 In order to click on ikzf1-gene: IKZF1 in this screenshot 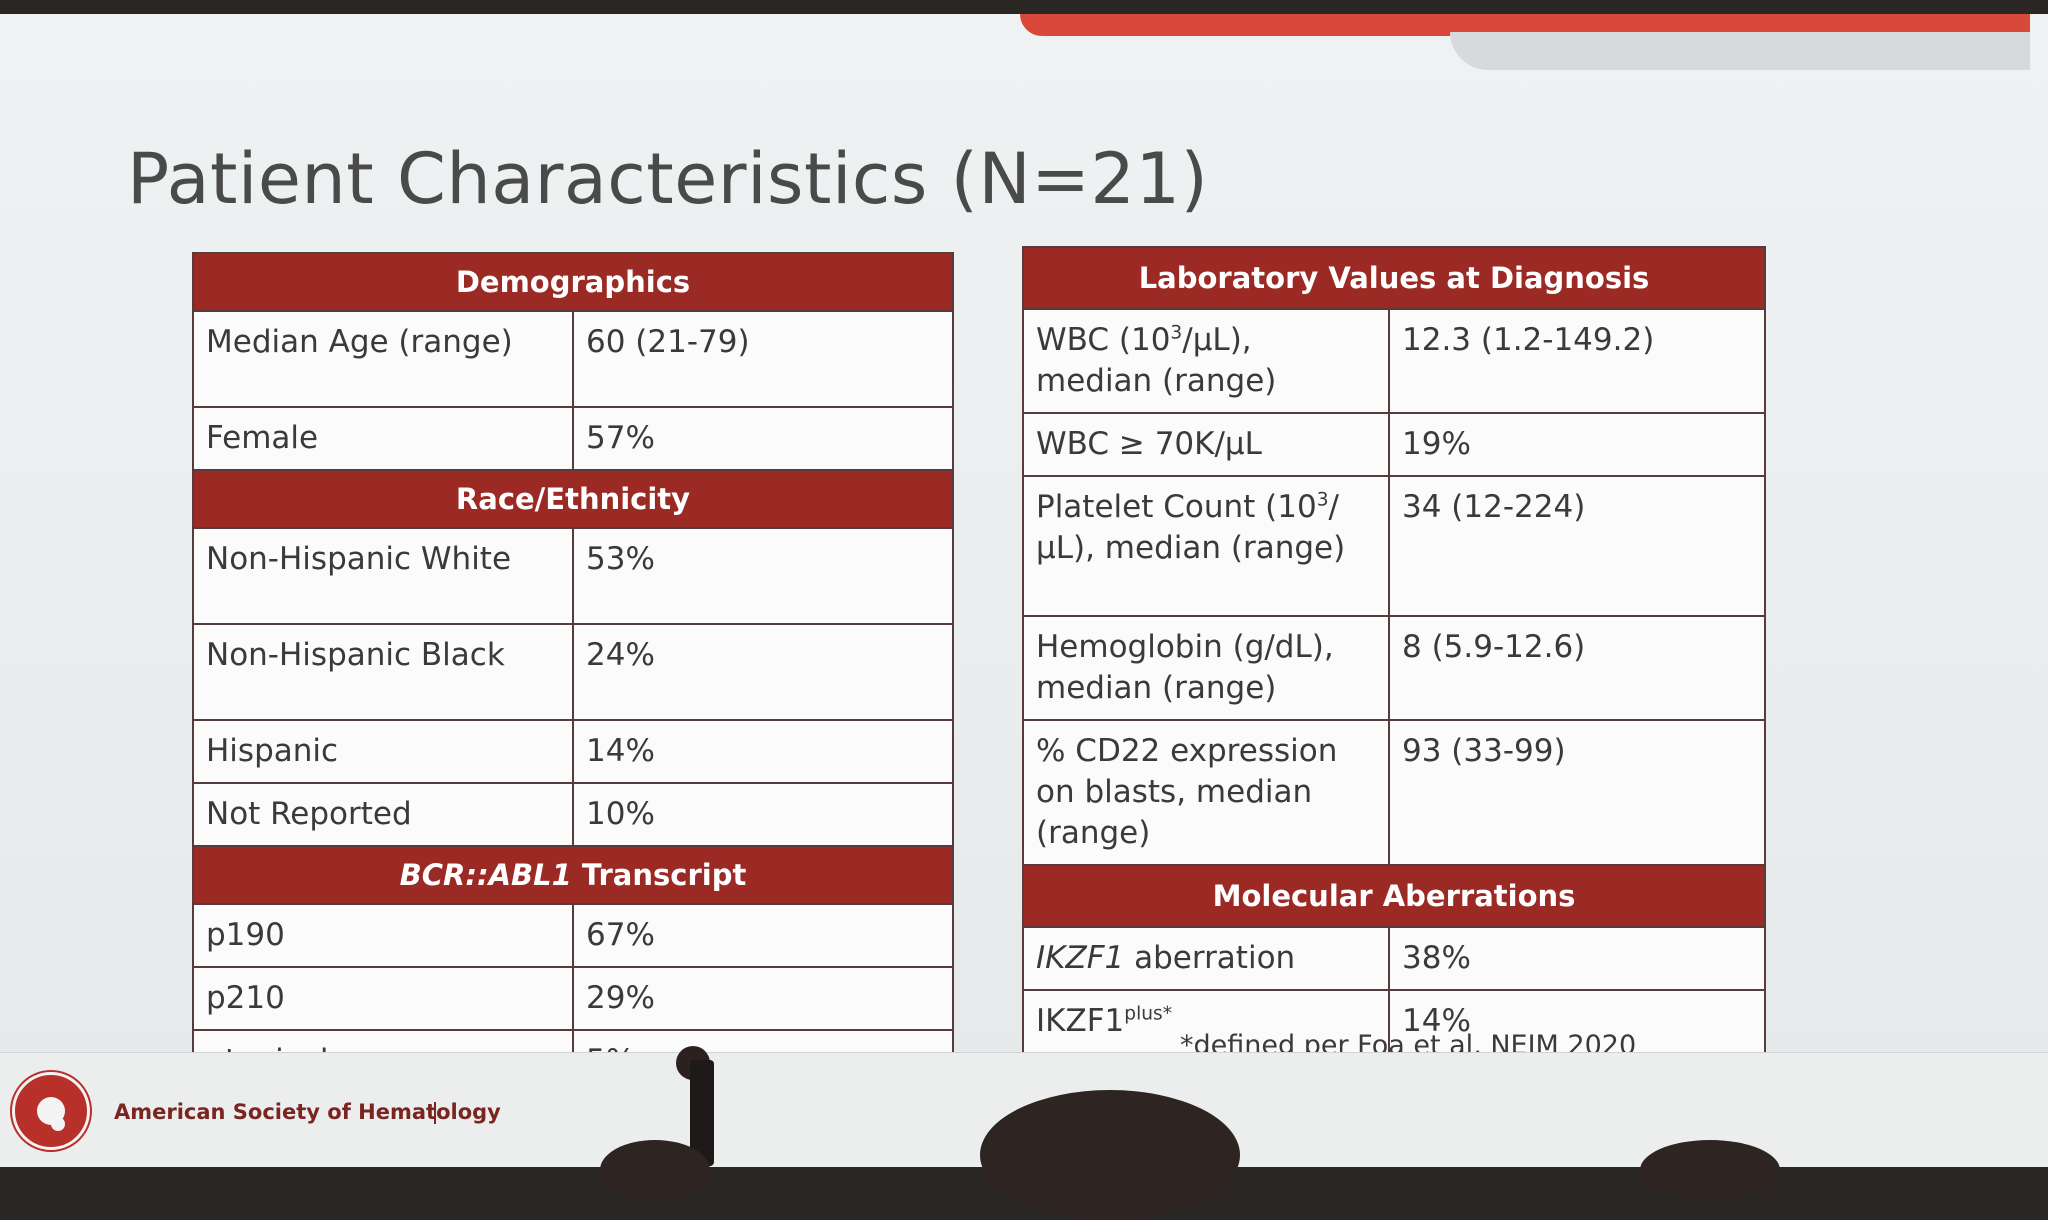, I will do `click(1080, 958)`.